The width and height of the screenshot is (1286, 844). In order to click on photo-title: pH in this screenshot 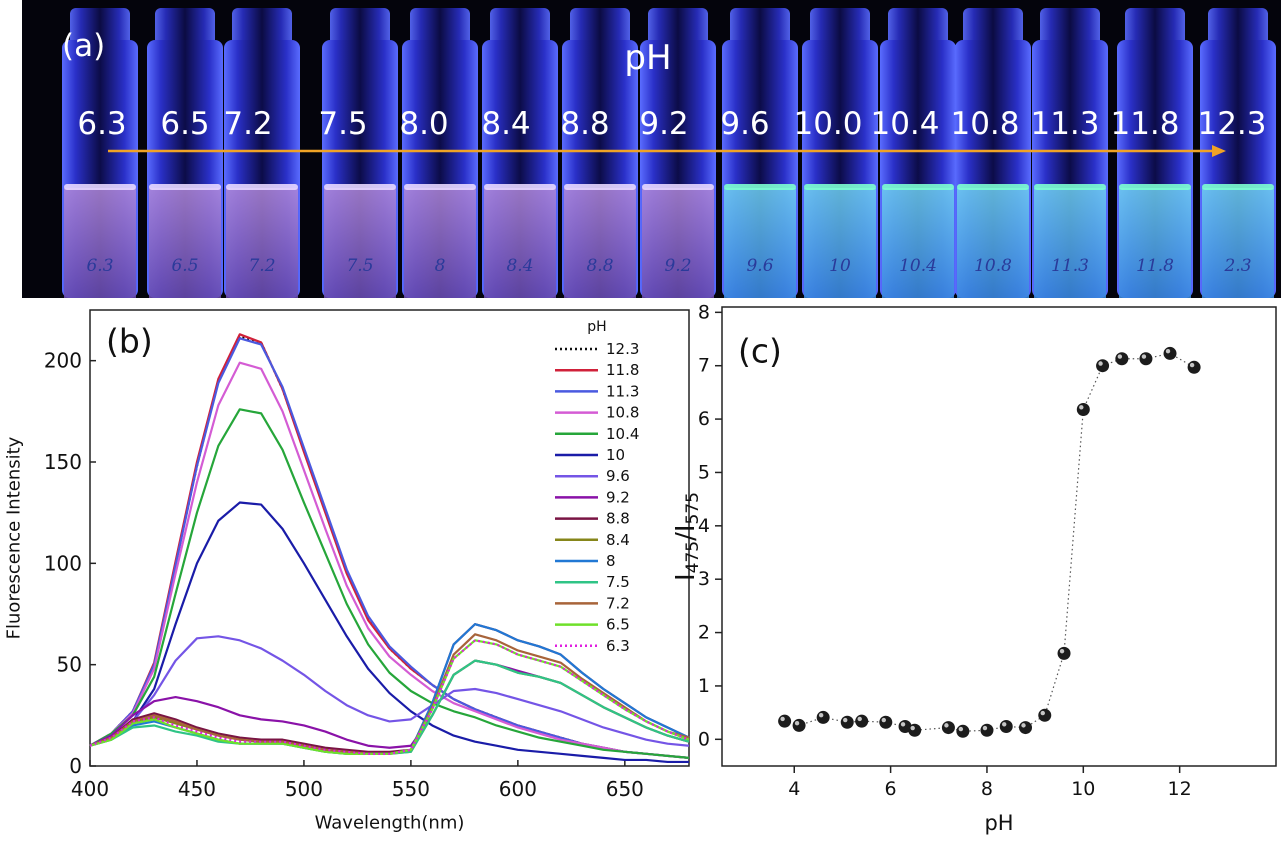, I will do `click(647, 58)`.